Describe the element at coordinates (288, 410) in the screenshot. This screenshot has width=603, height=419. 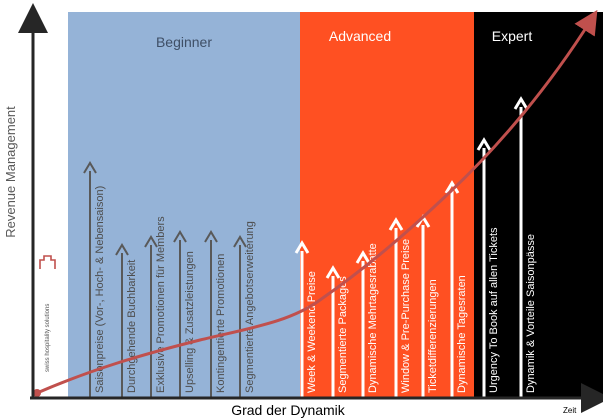
I see `x-axis-title: Grad der Dynamik` at that location.